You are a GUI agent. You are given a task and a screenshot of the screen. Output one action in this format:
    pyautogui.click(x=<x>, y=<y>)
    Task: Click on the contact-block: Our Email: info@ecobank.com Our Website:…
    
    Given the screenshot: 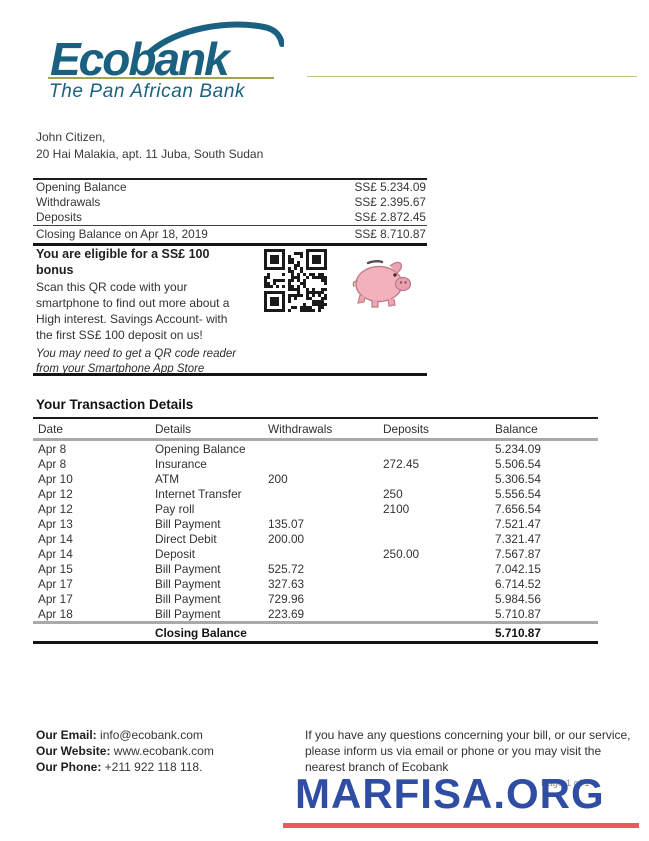 What is the action you would take?
    pyautogui.click(x=125, y=751)
    